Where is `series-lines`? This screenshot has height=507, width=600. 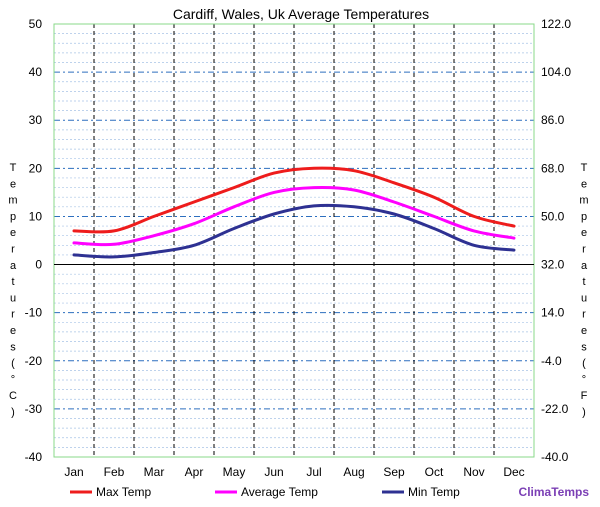 series-lines is located at coordinates (294, 212).